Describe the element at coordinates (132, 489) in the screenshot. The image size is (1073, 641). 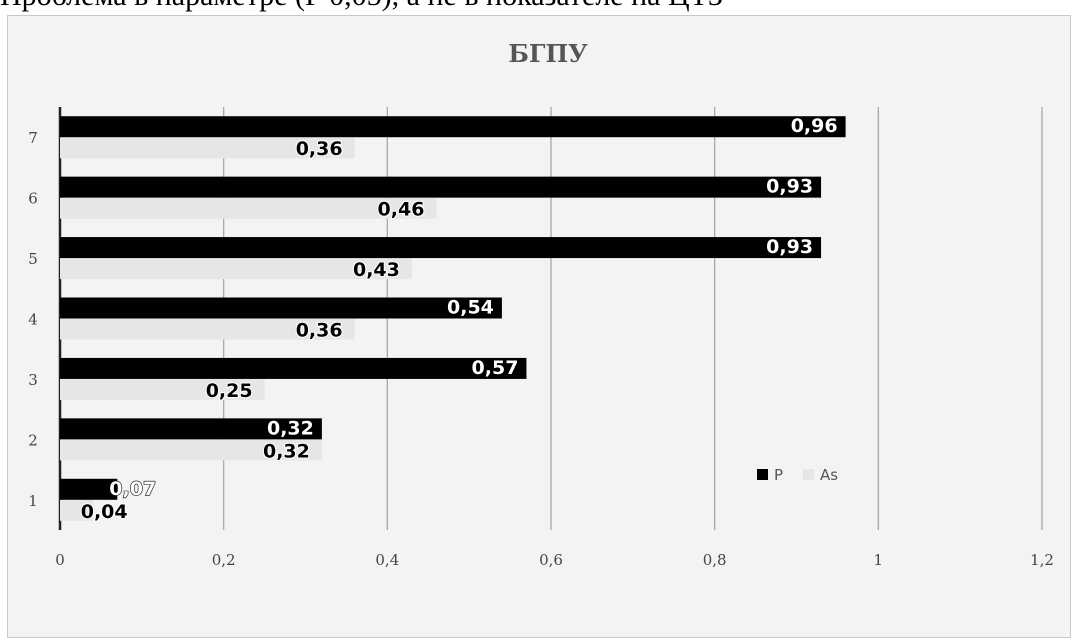
I see `data-label-p: 0,07` at that location.